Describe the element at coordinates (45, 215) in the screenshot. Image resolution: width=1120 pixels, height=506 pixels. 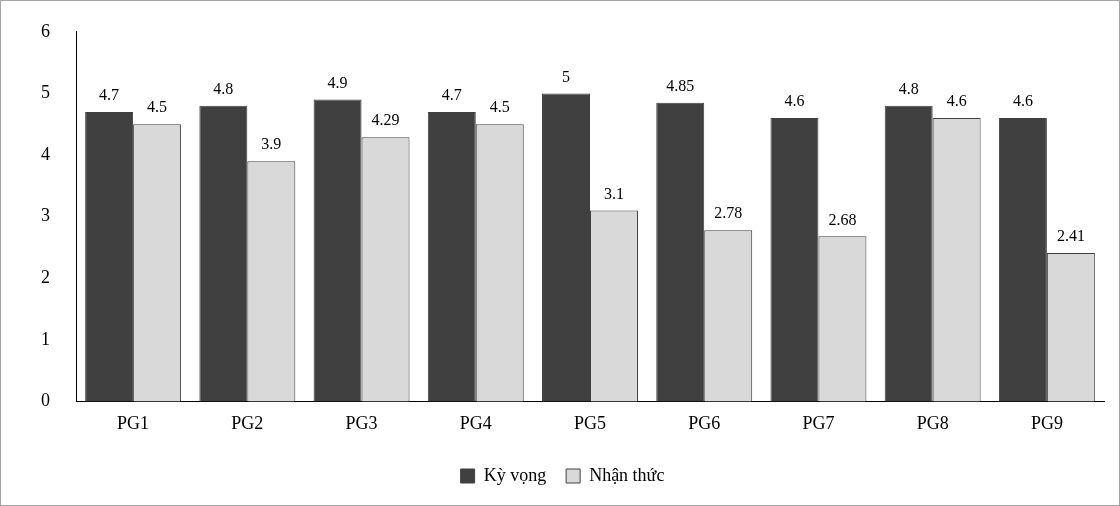
I see `y-tick-label: 3` at that location.